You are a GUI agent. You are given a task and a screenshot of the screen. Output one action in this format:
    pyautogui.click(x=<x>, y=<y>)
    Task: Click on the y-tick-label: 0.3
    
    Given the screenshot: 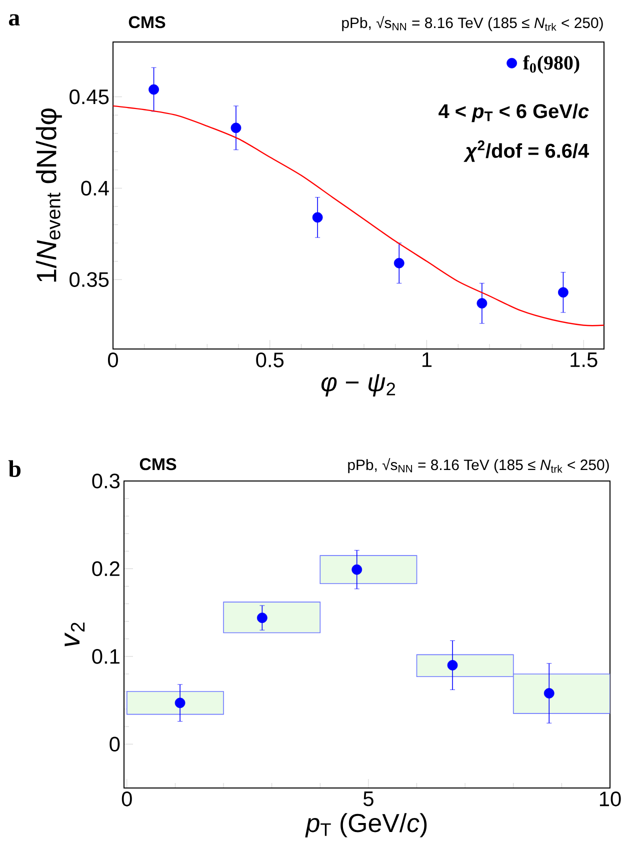 What is the action you would take?
    pyautogui.click(x=106, y=481)
    